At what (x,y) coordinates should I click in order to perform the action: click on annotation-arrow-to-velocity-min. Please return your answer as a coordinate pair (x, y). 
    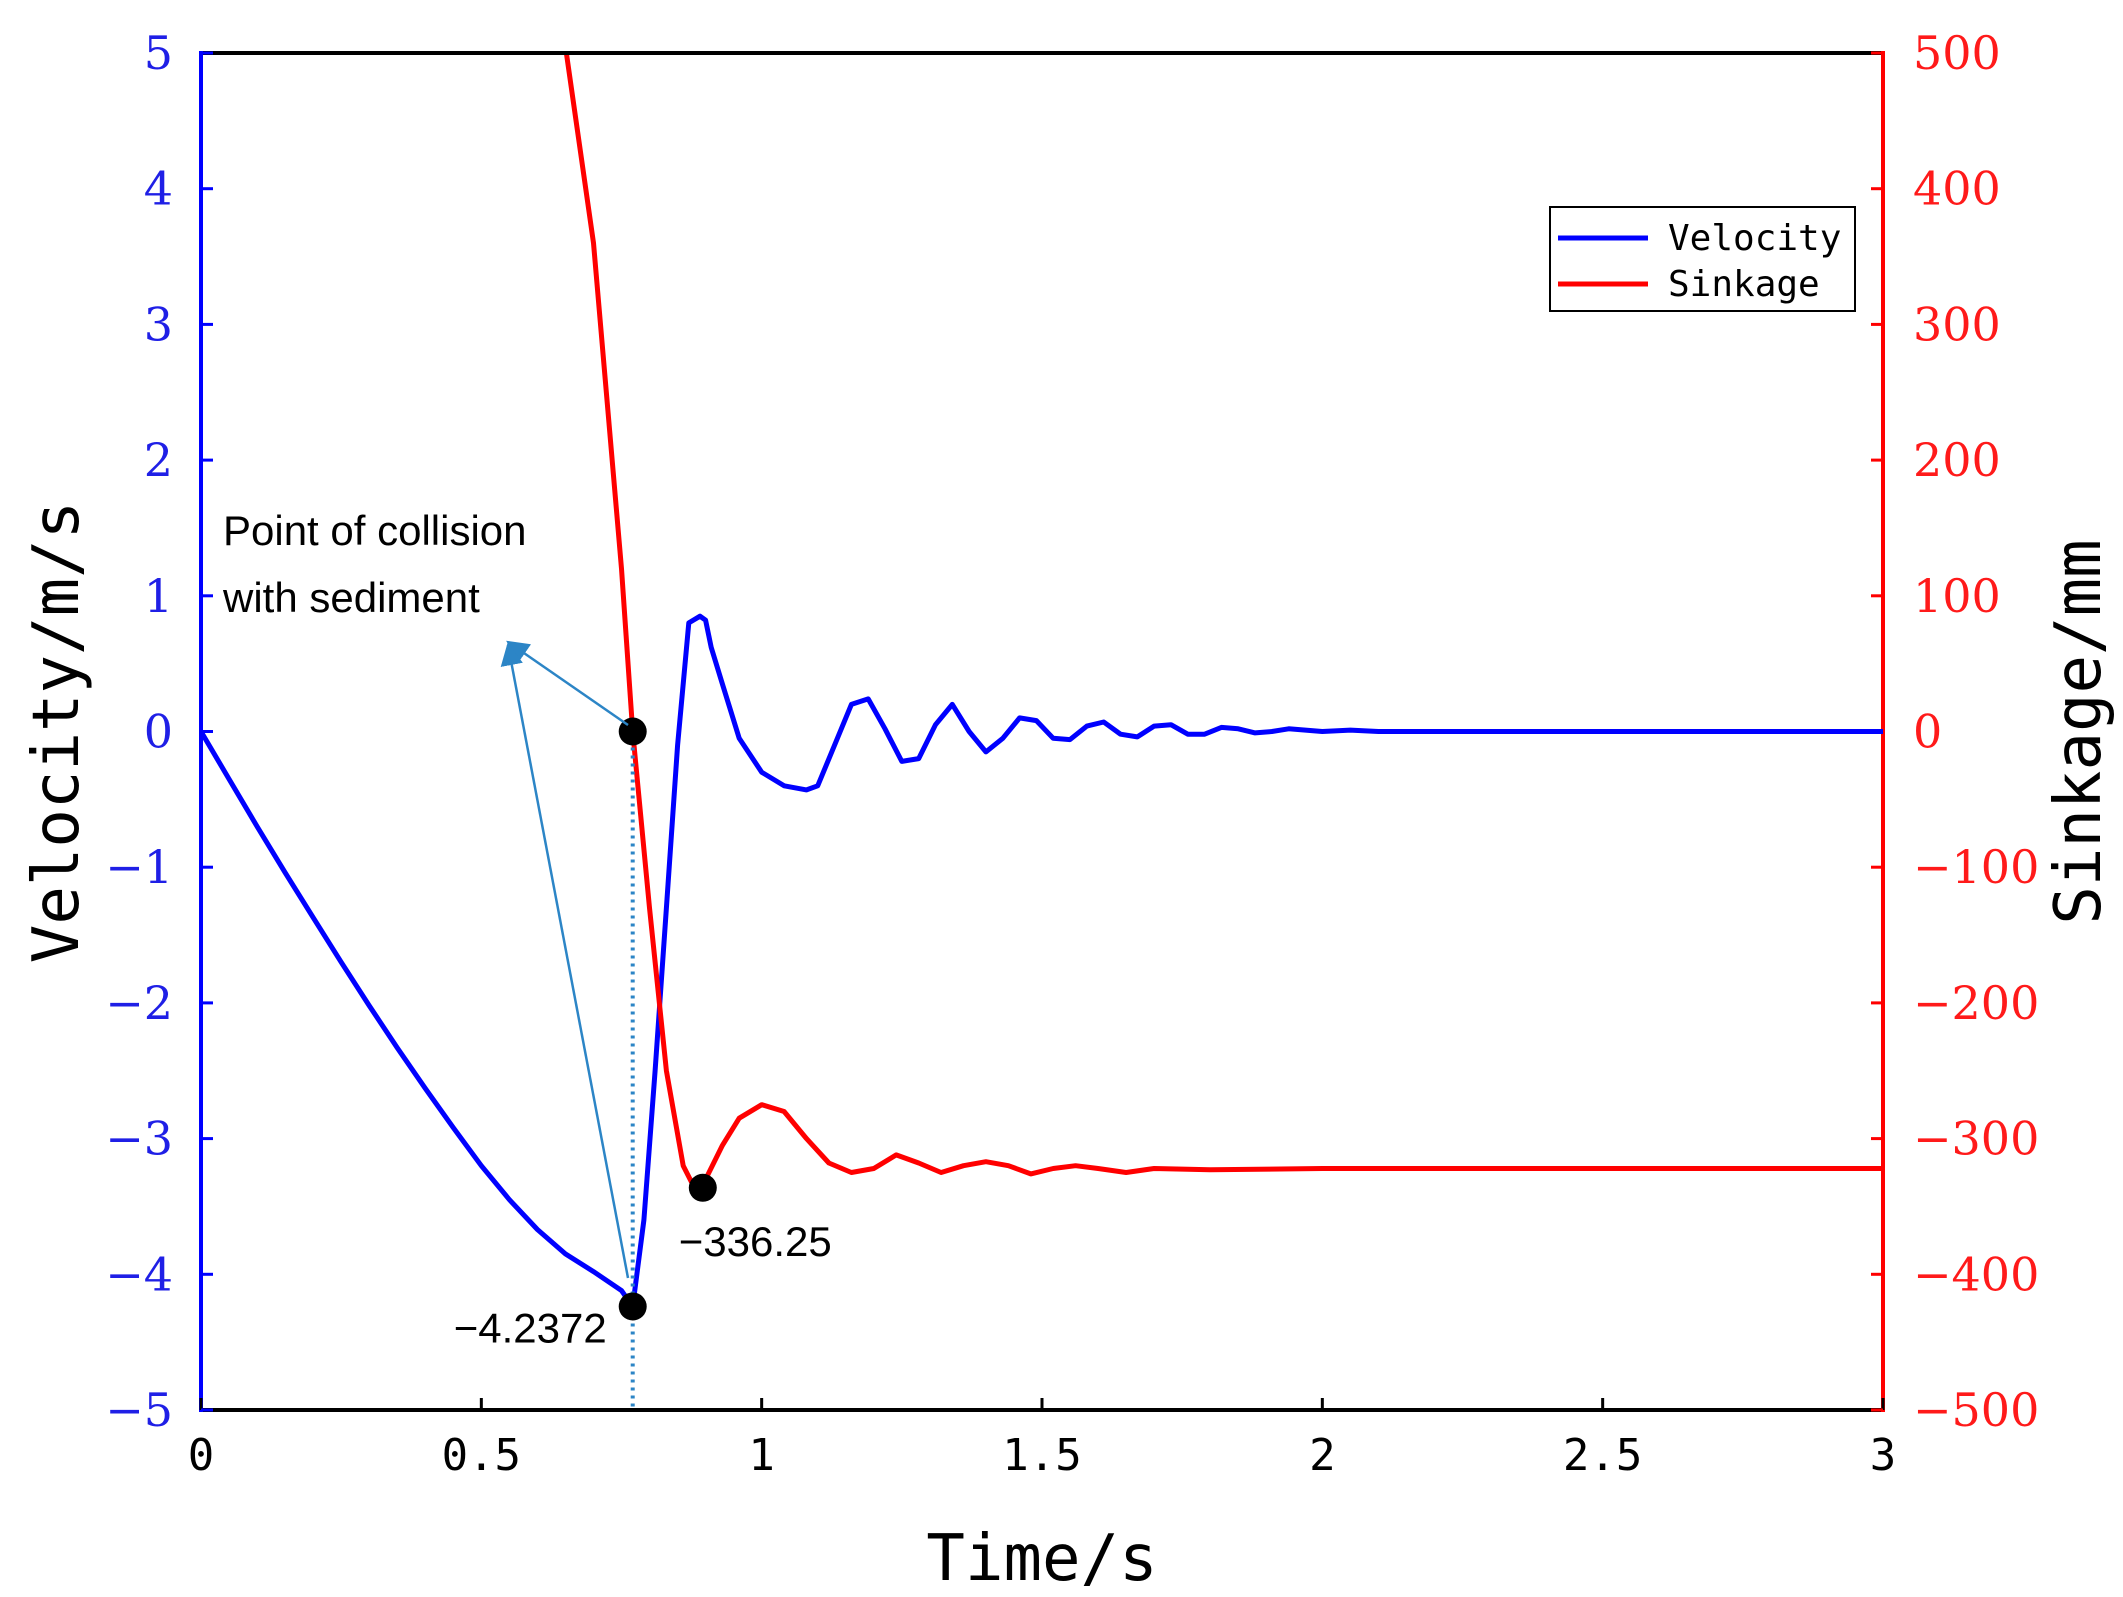
    Looking at the image, I should click on (565, 960).